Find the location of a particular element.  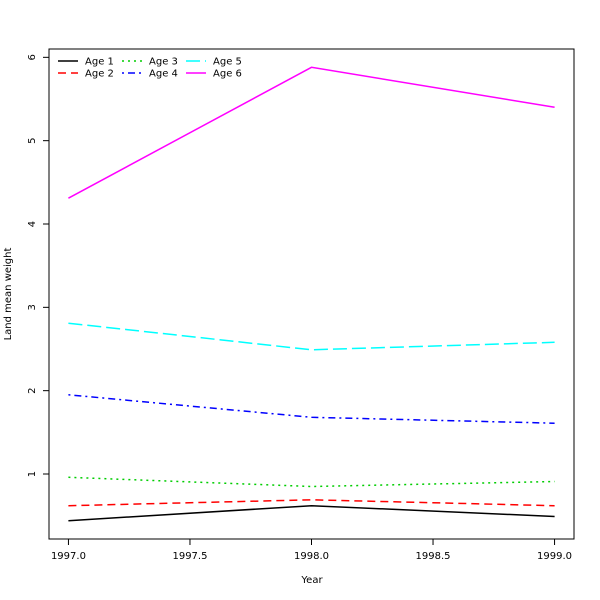

y-tick-label: 2 is located at coordinates (32, 390).